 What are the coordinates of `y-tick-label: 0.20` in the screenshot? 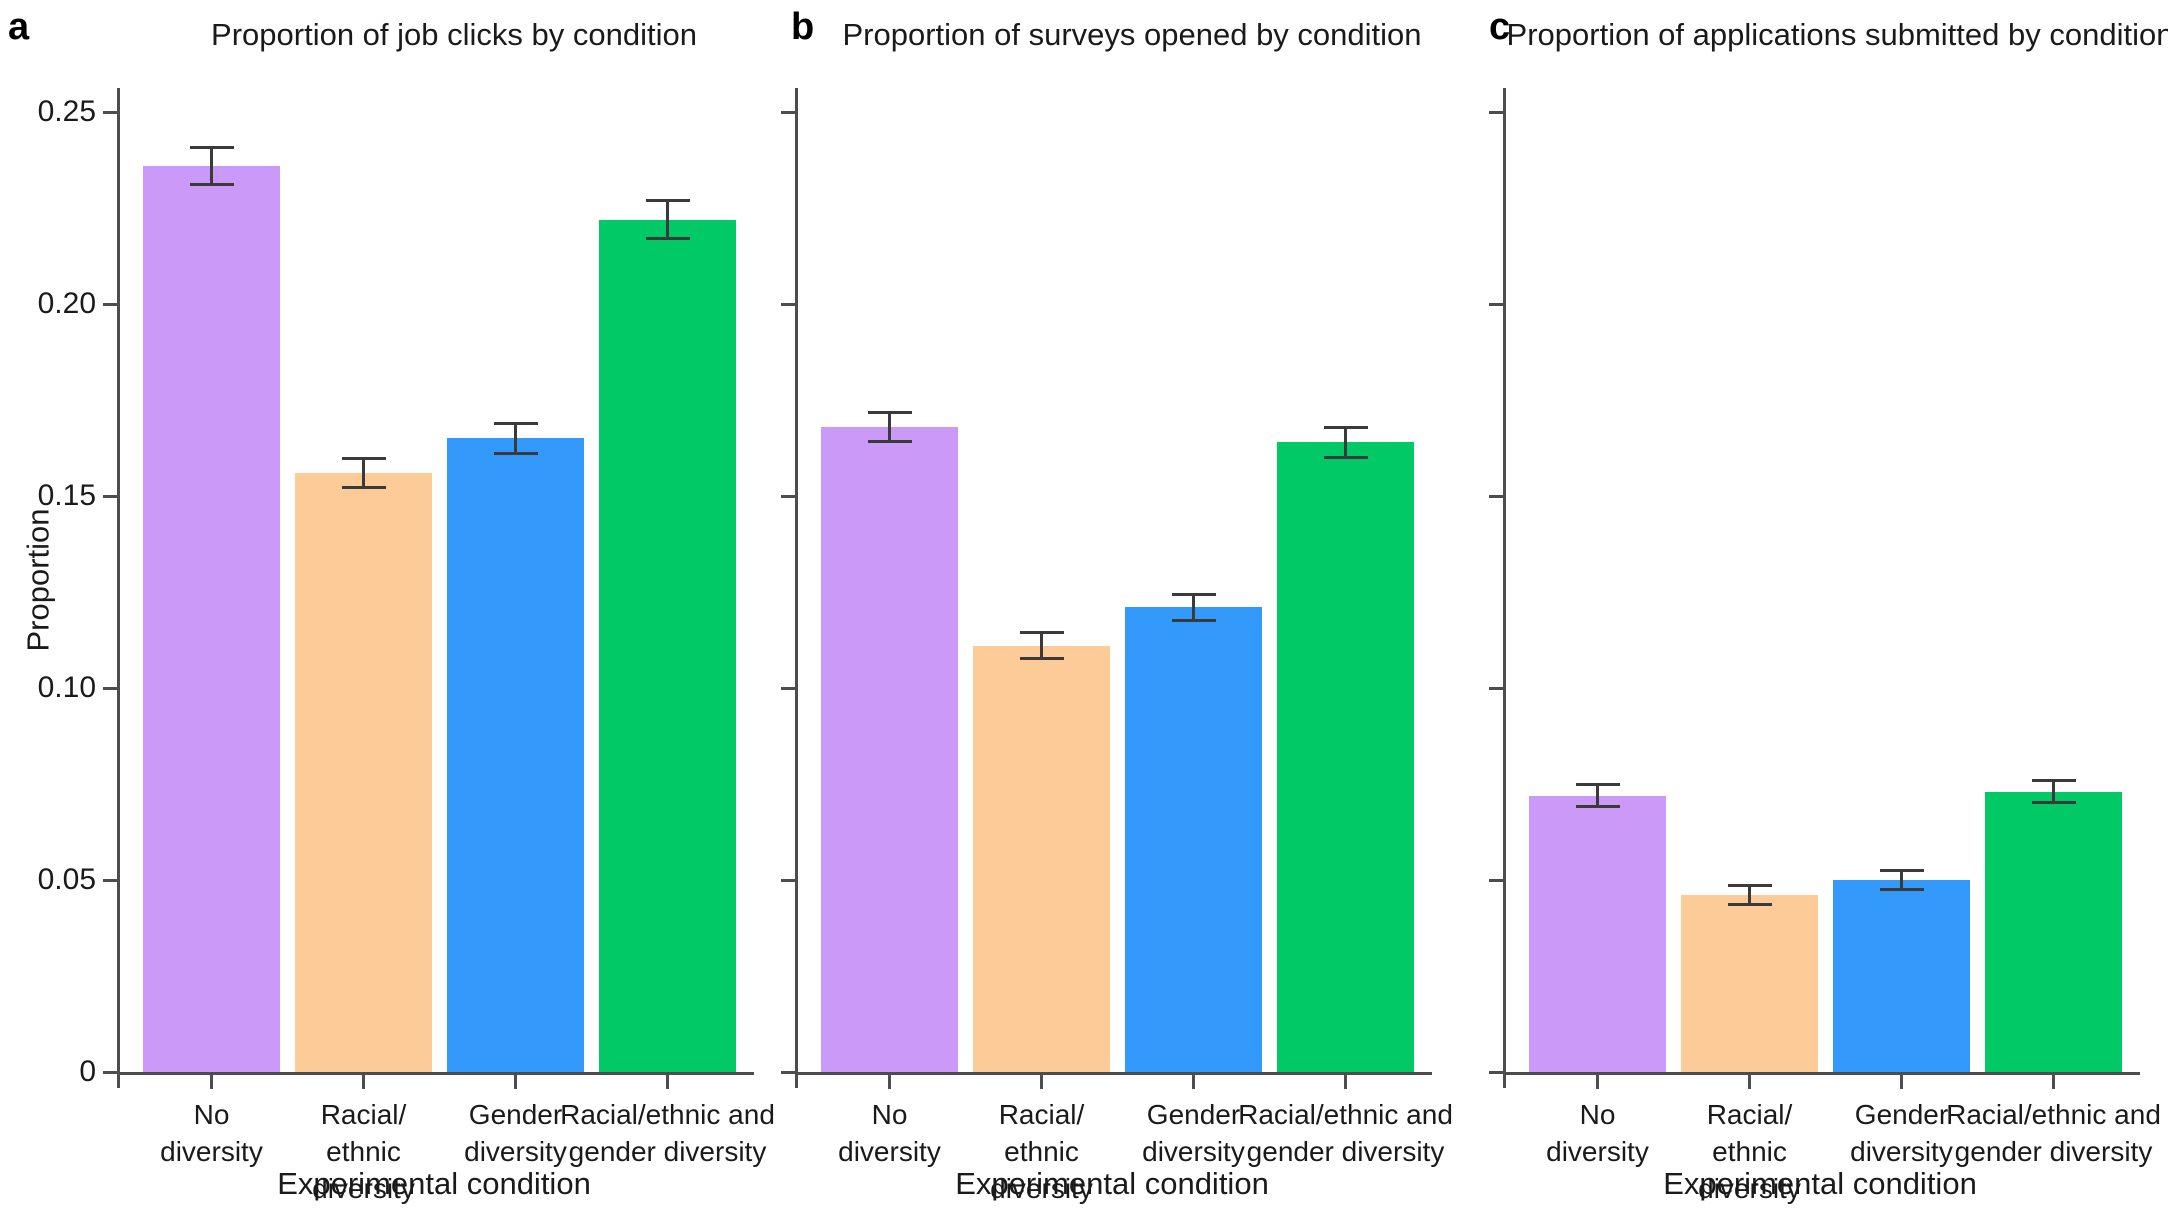 It's located at (66, 303).